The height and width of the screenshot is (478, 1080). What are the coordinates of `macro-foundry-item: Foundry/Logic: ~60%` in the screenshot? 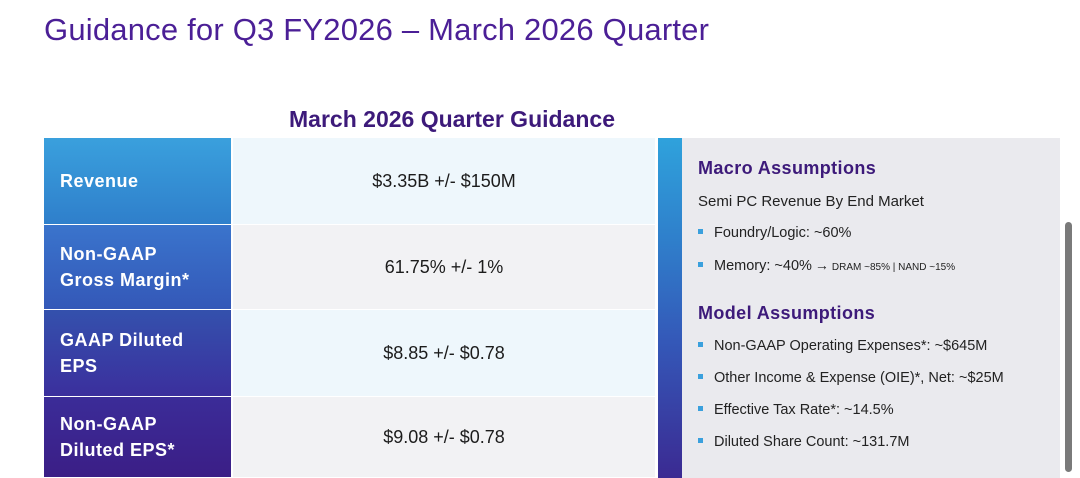 It's located at (774, 233).